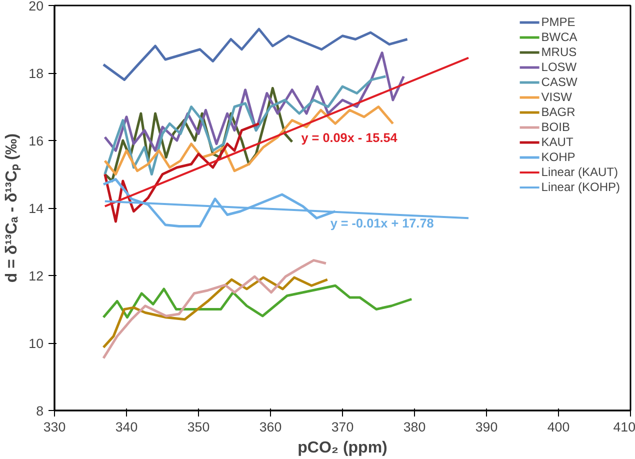 This screenshot has width=635, height=459. I want to click on x-tick-label: 410, so click(624, 427).